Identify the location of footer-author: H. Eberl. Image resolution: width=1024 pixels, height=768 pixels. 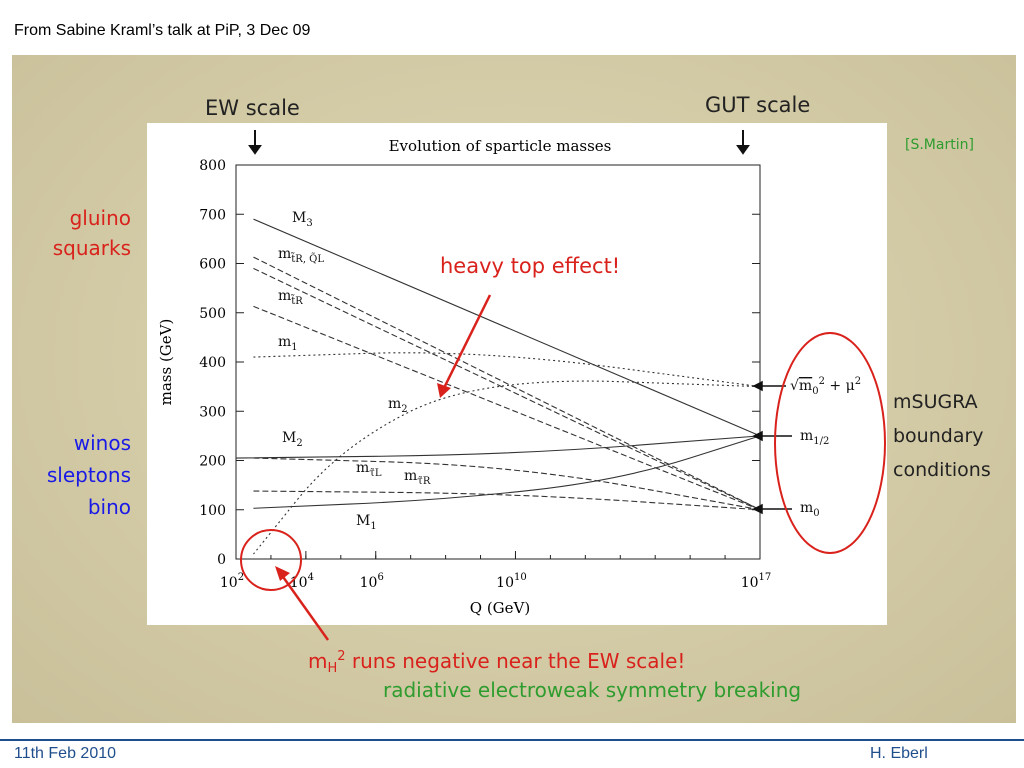
(899, 753).